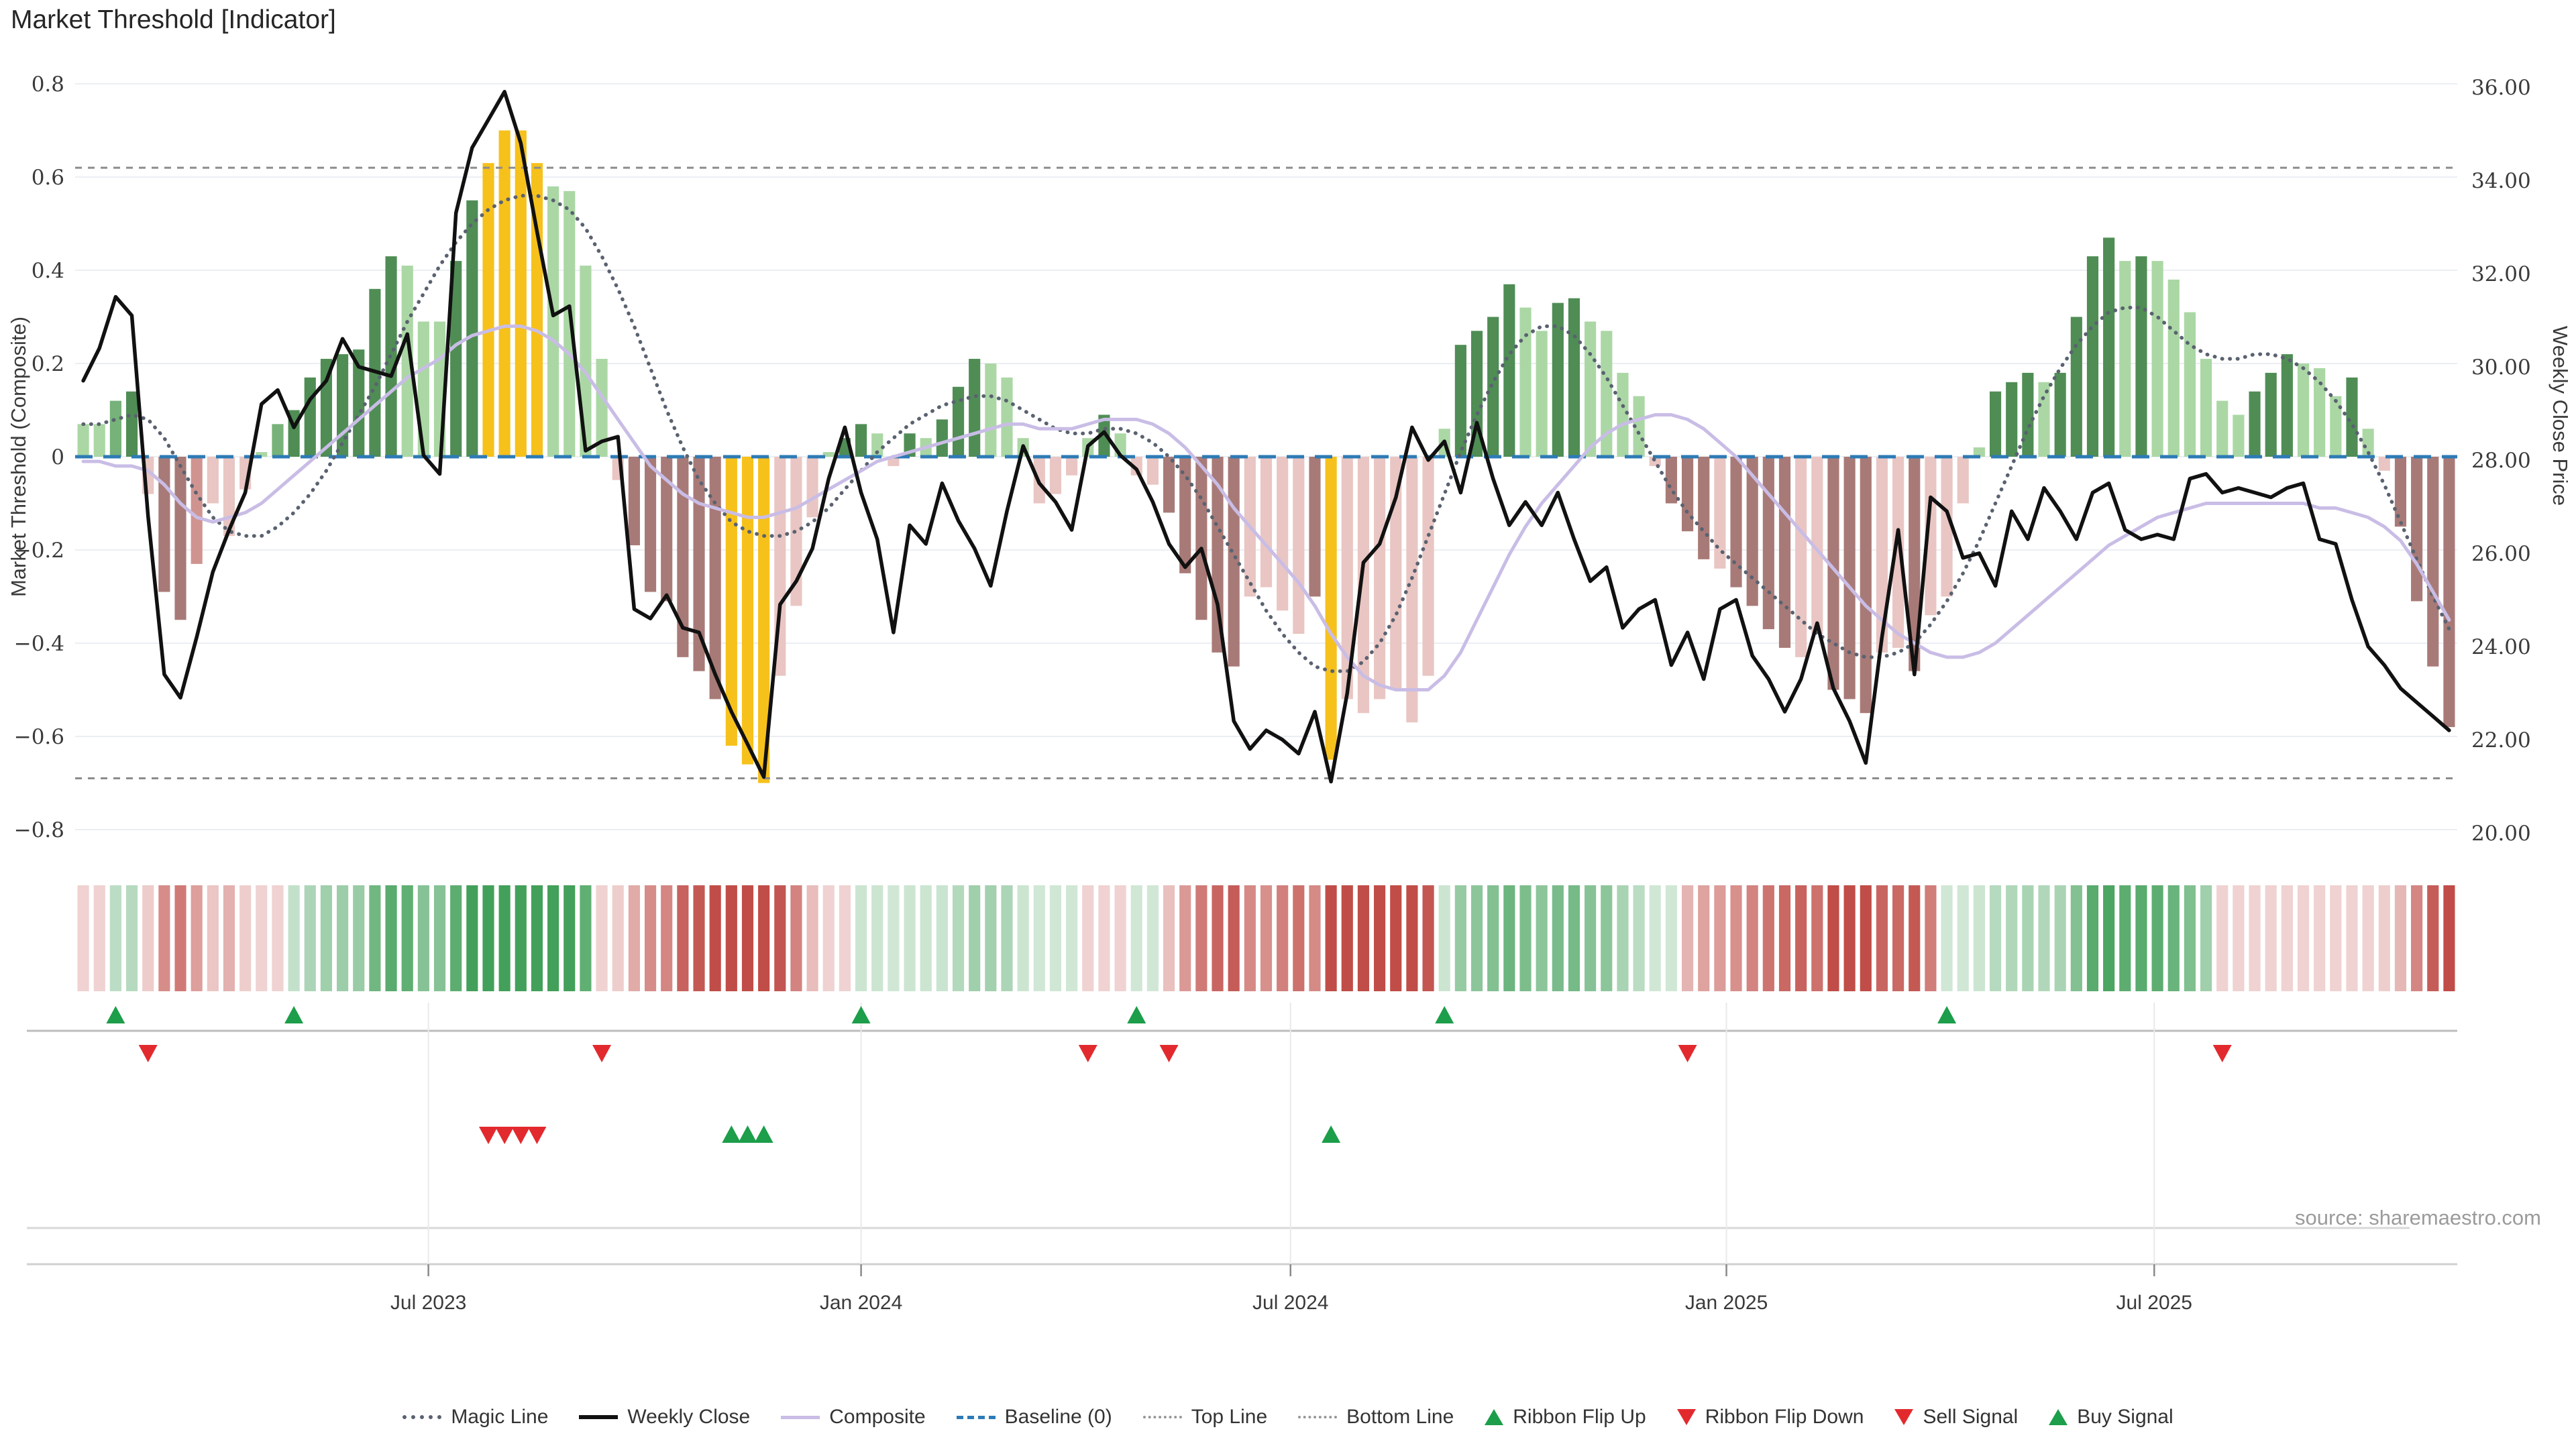 This screenshot has width=2576, height=1452. What do you see at coordinates (18, 457) in the screenshot?
I see `left-axis-title: Market Threshold (Composite)` at bounding box center [18, 457].